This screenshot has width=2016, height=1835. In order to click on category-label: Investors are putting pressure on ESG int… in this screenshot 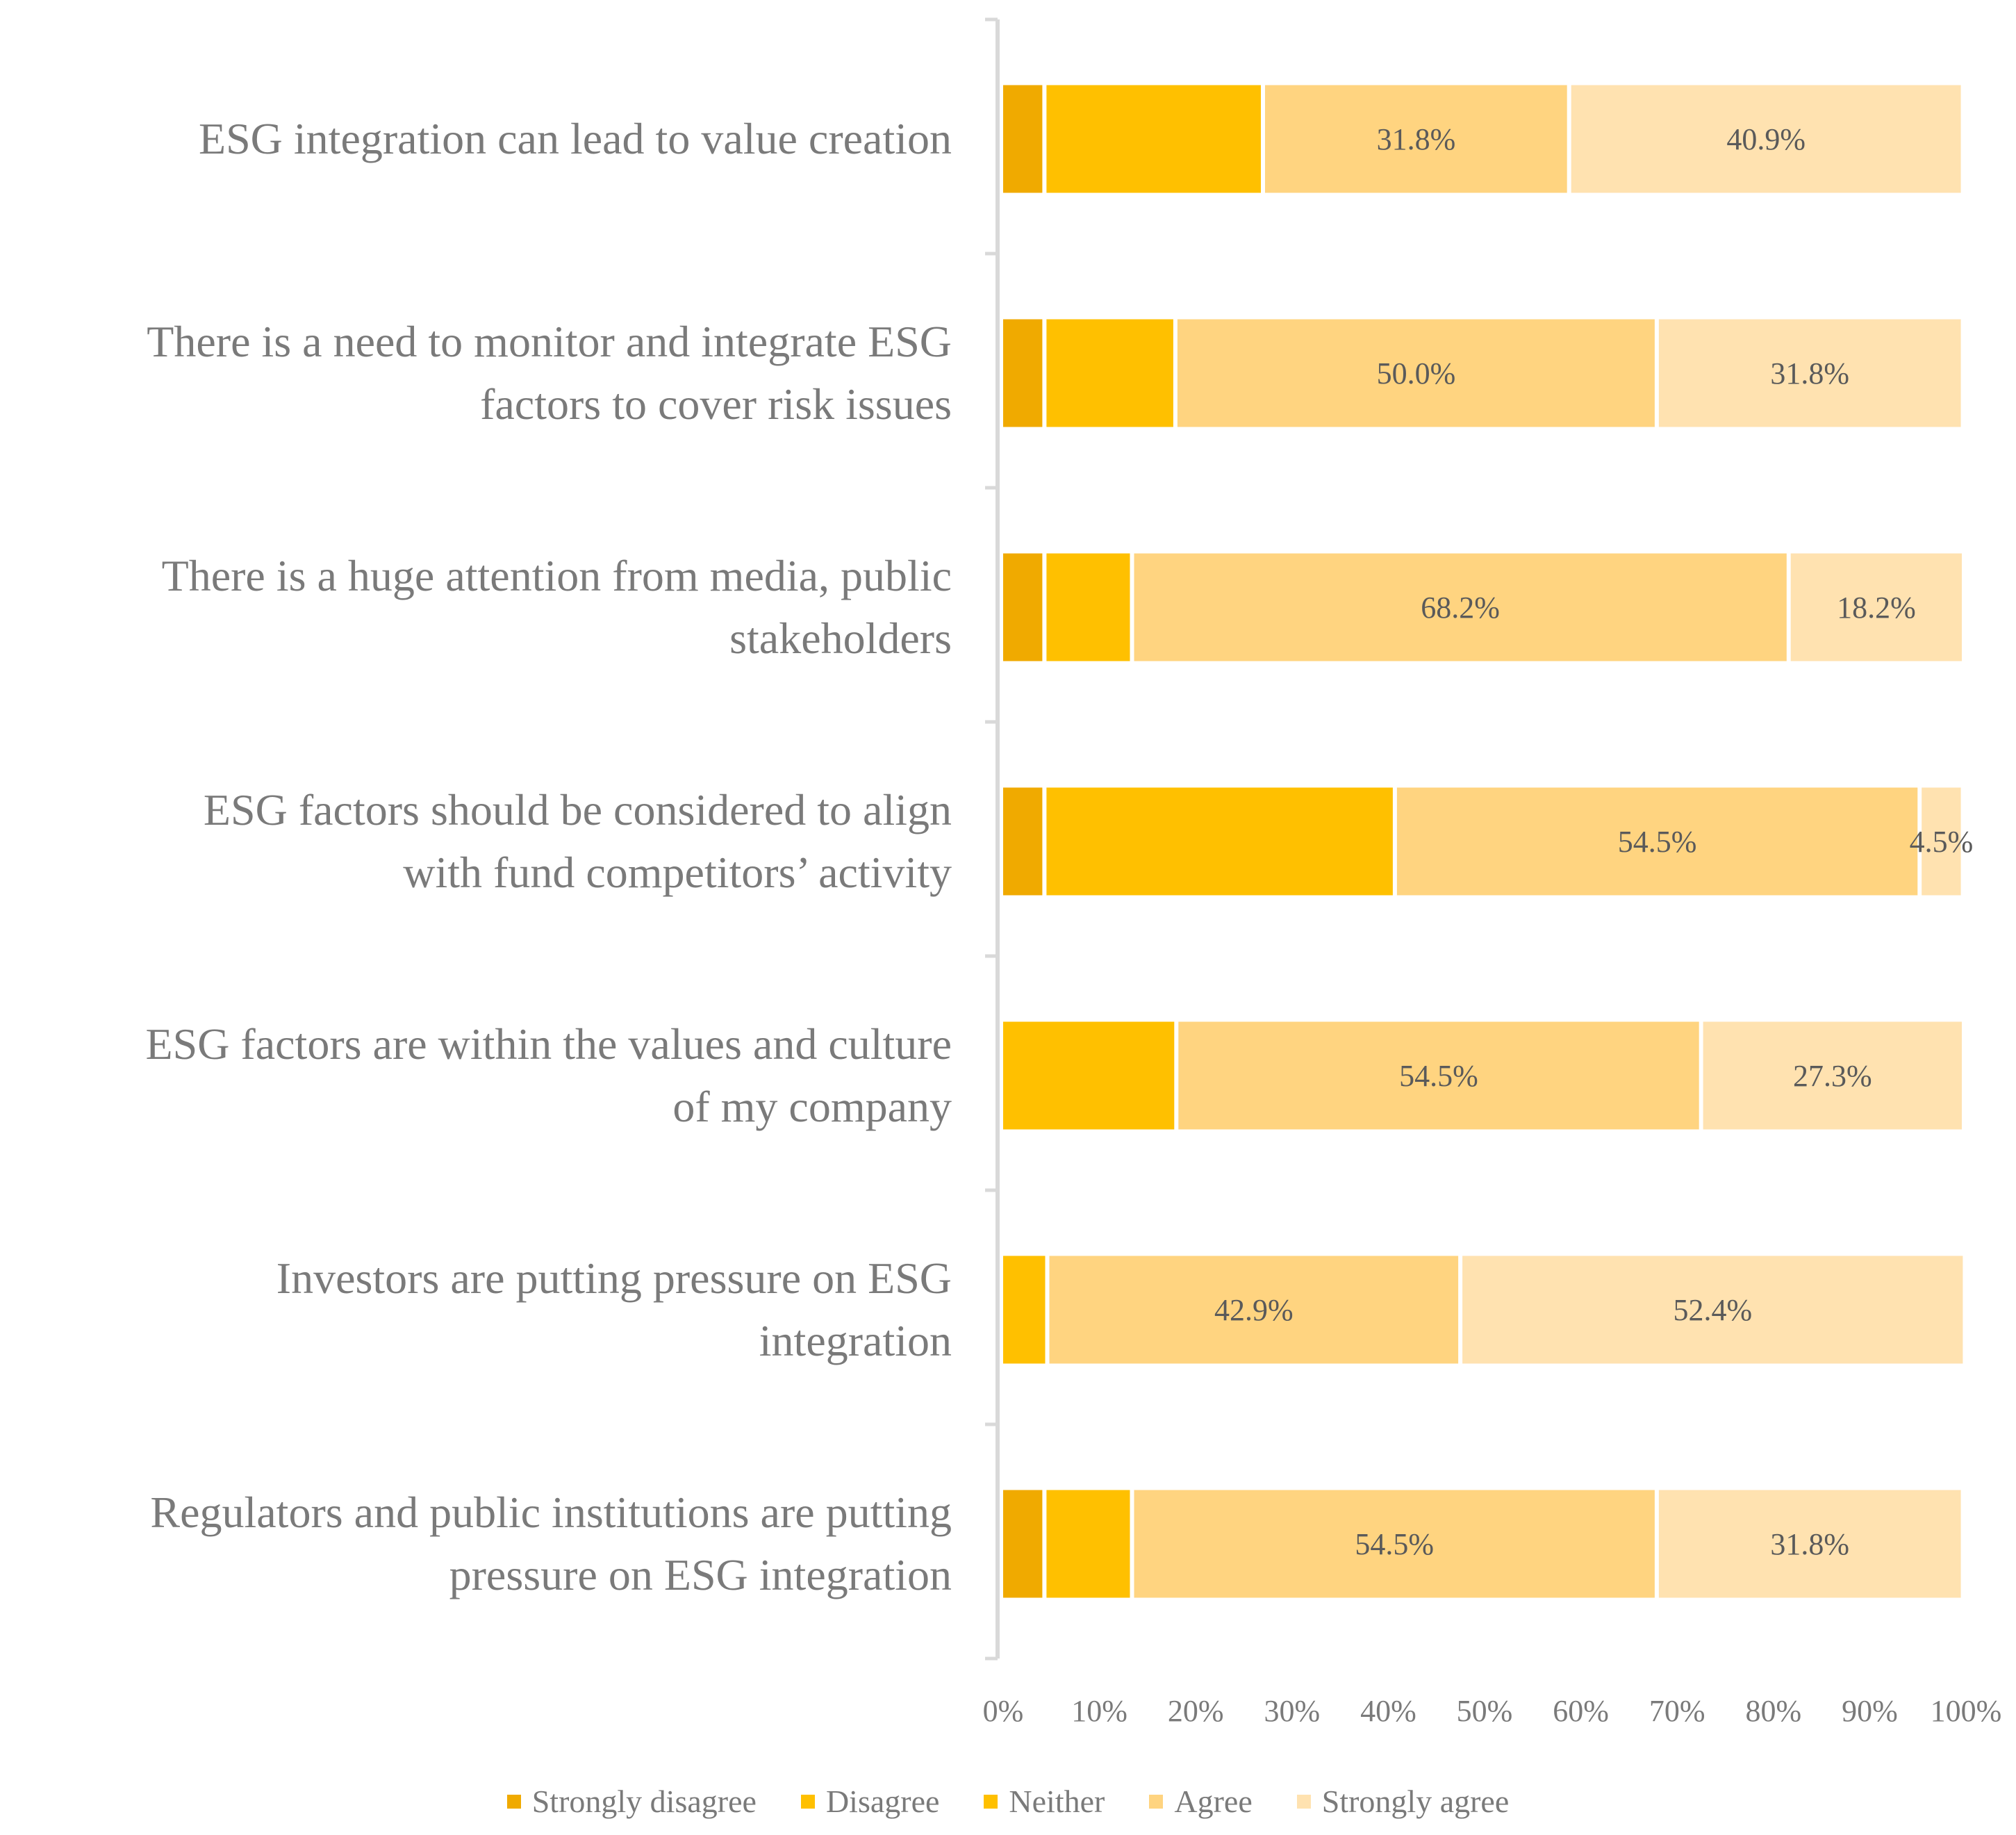, I will do `click(476, 1309)`.